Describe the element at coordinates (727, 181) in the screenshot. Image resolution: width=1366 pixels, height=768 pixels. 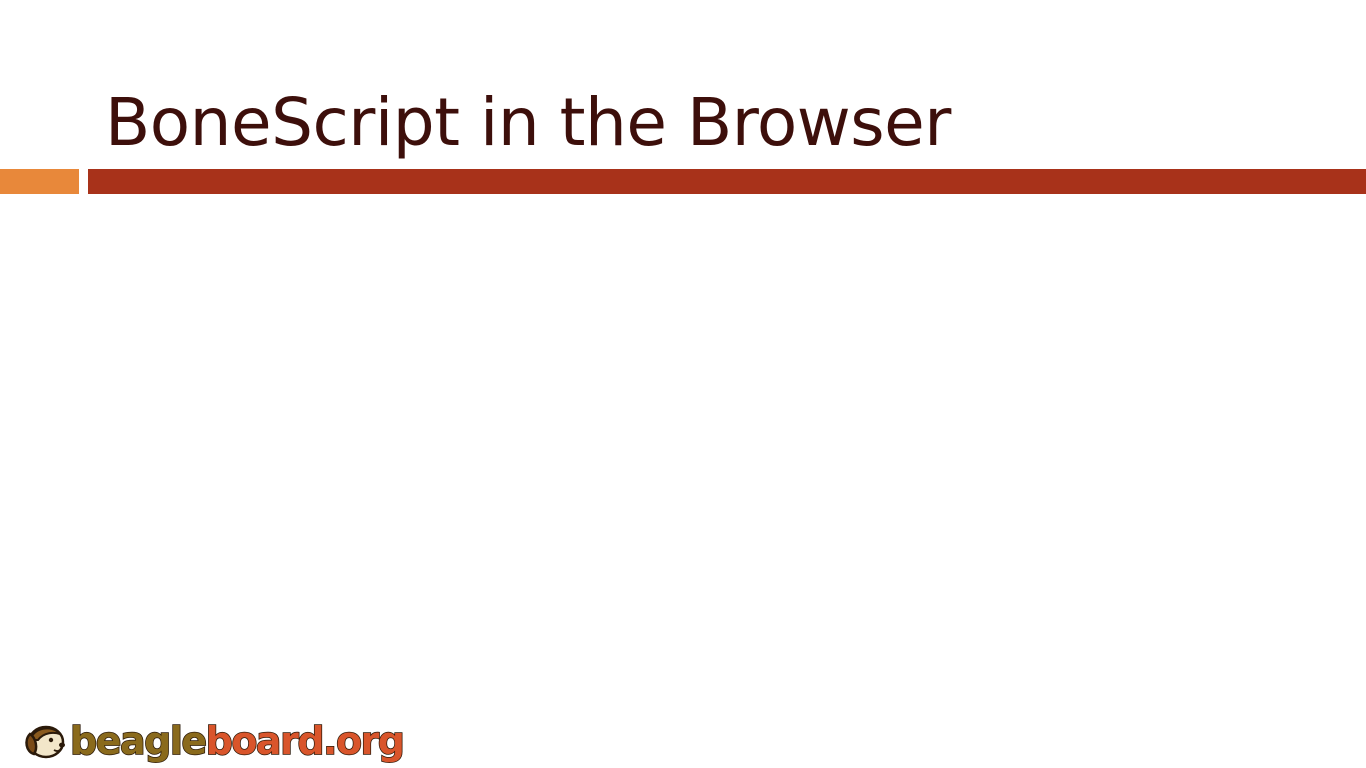
I see `title-accent-bar-right` at that location.